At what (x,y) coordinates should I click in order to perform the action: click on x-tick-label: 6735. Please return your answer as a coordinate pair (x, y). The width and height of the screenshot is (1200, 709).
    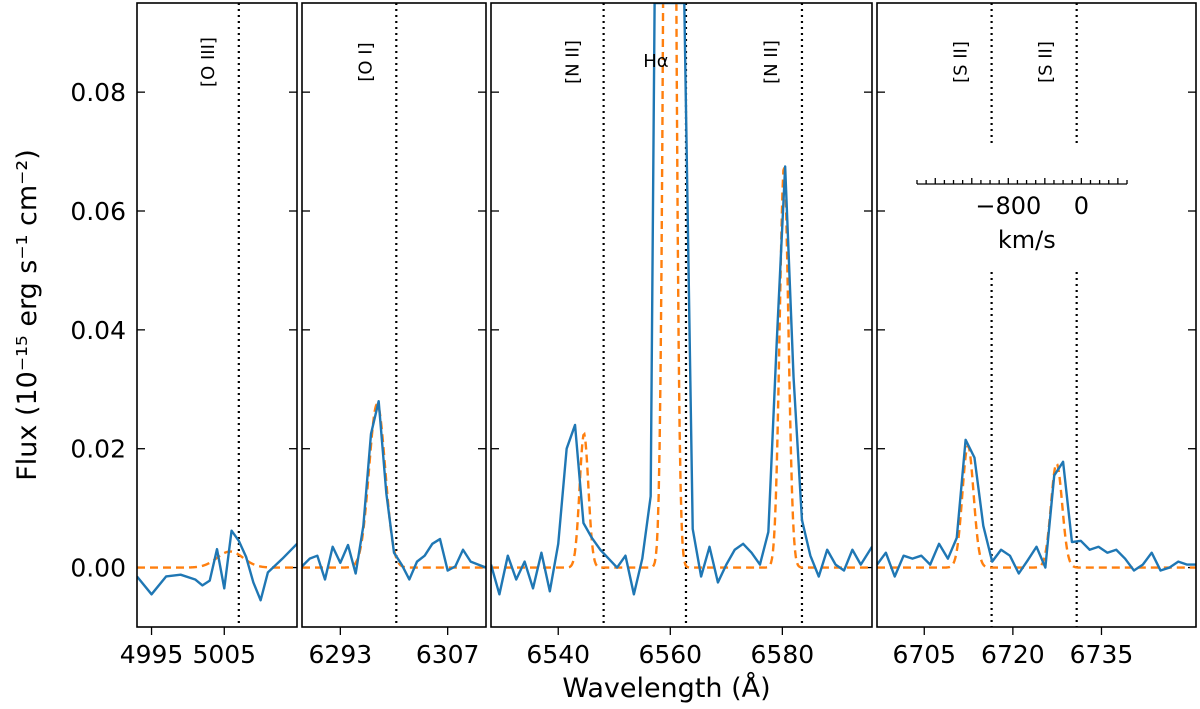
    Looking at the image, I should click on (1102, 654).